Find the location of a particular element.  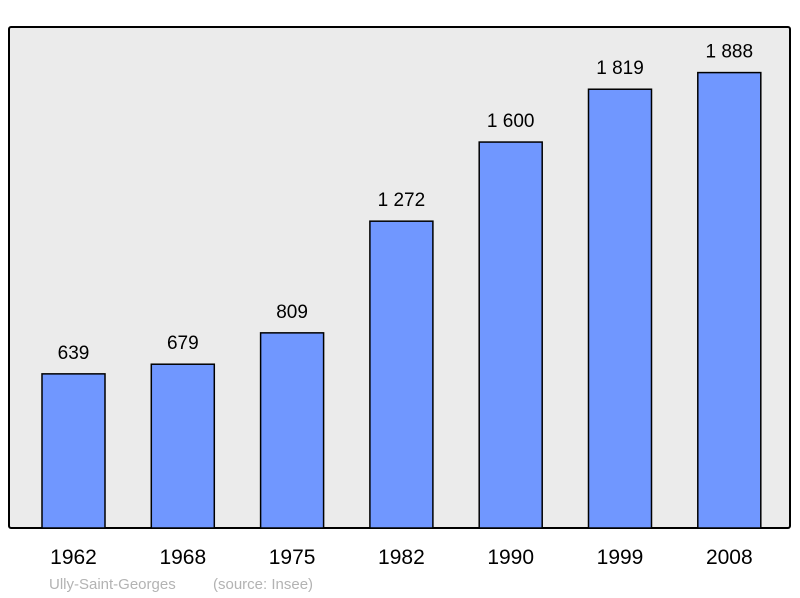

bar-1975 is located at coordinates (292, 430).